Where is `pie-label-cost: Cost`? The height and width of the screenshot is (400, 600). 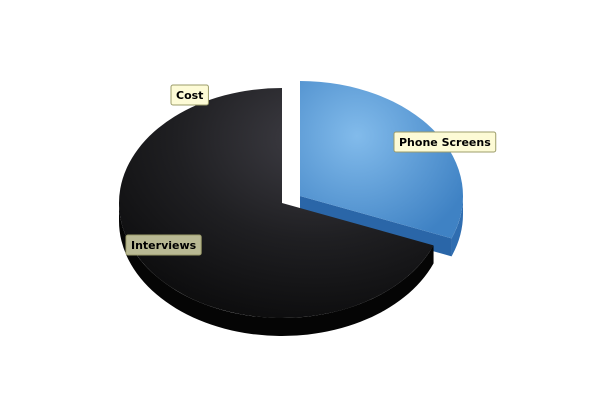
pie-label-cost: Cost is located at coordinates (189, 95).